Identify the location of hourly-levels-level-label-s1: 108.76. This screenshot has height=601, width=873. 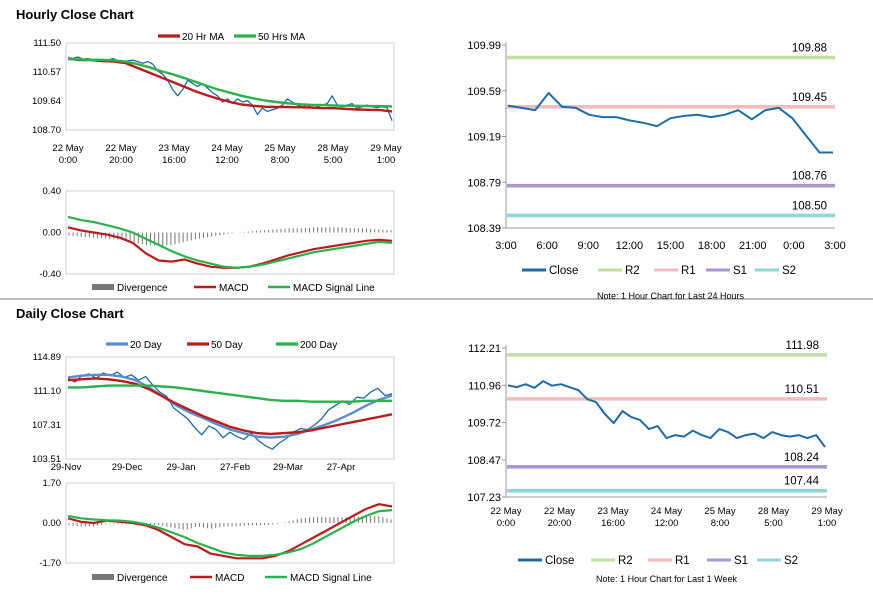
(809, 177).